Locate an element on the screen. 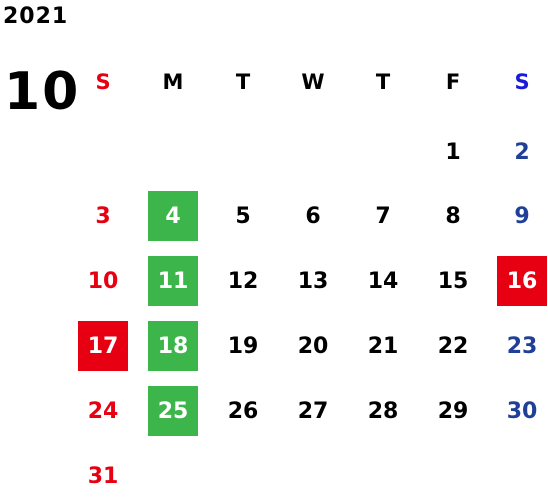  day-cell-3: 3 is located at coordinates (103, 216).